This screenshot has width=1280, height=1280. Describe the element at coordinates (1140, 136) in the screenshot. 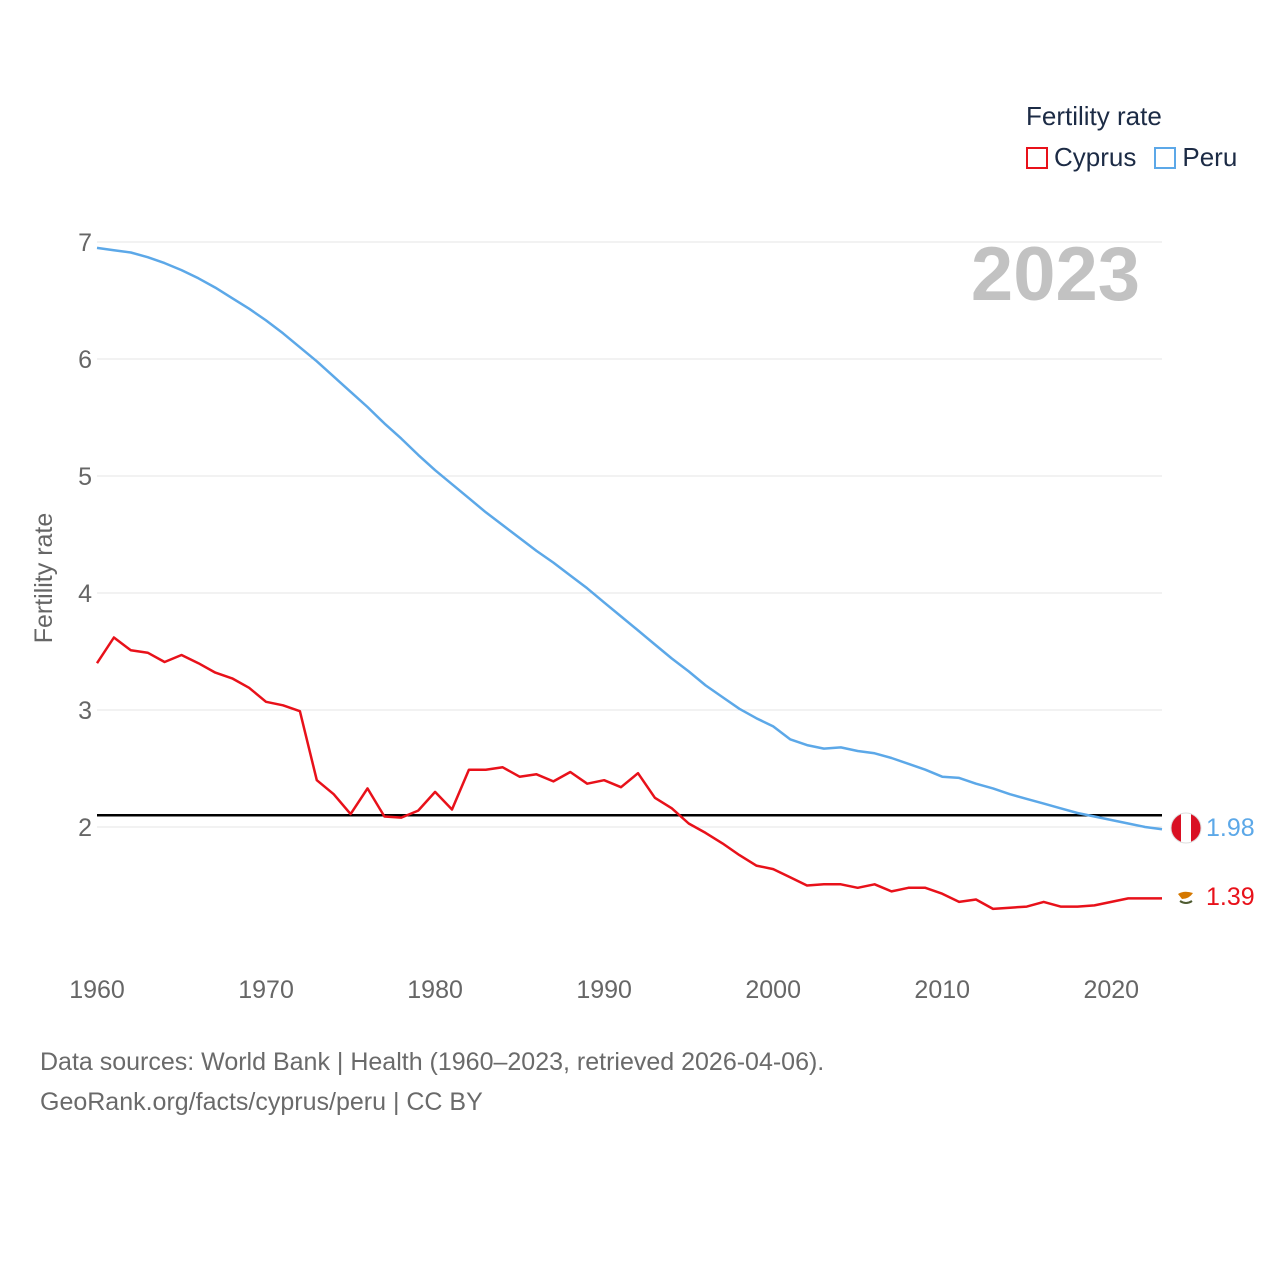

I see `legend: Fertility rate Cyprus Peru` at that location.